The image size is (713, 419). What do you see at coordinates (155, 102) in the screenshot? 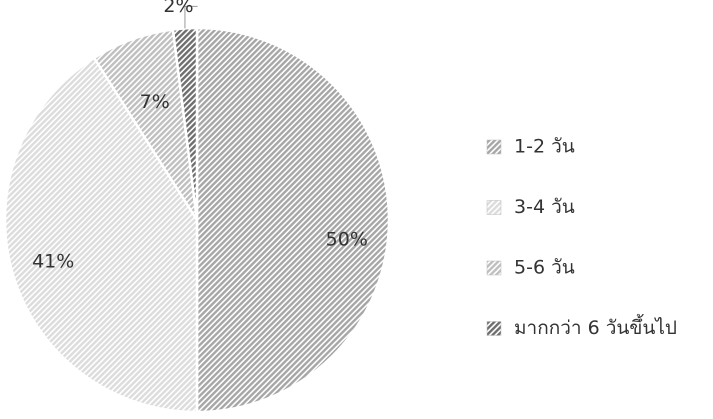
I see `data-label: 7%` at bounding box center [155, 102].